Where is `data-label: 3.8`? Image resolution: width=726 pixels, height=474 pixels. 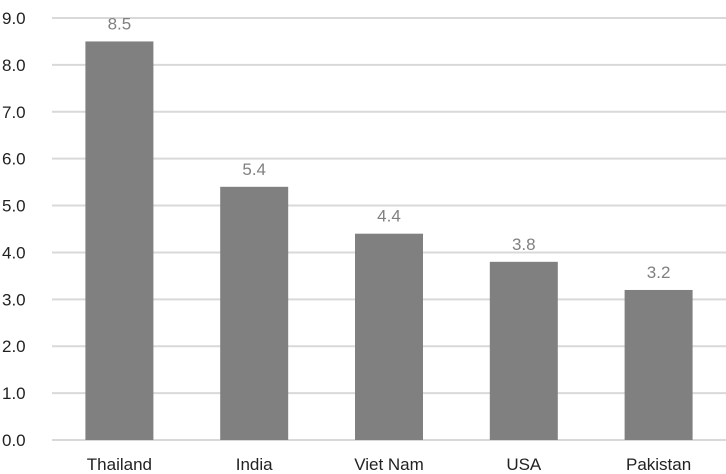
data-label: 3.8 is located at coordinates (524, 244).